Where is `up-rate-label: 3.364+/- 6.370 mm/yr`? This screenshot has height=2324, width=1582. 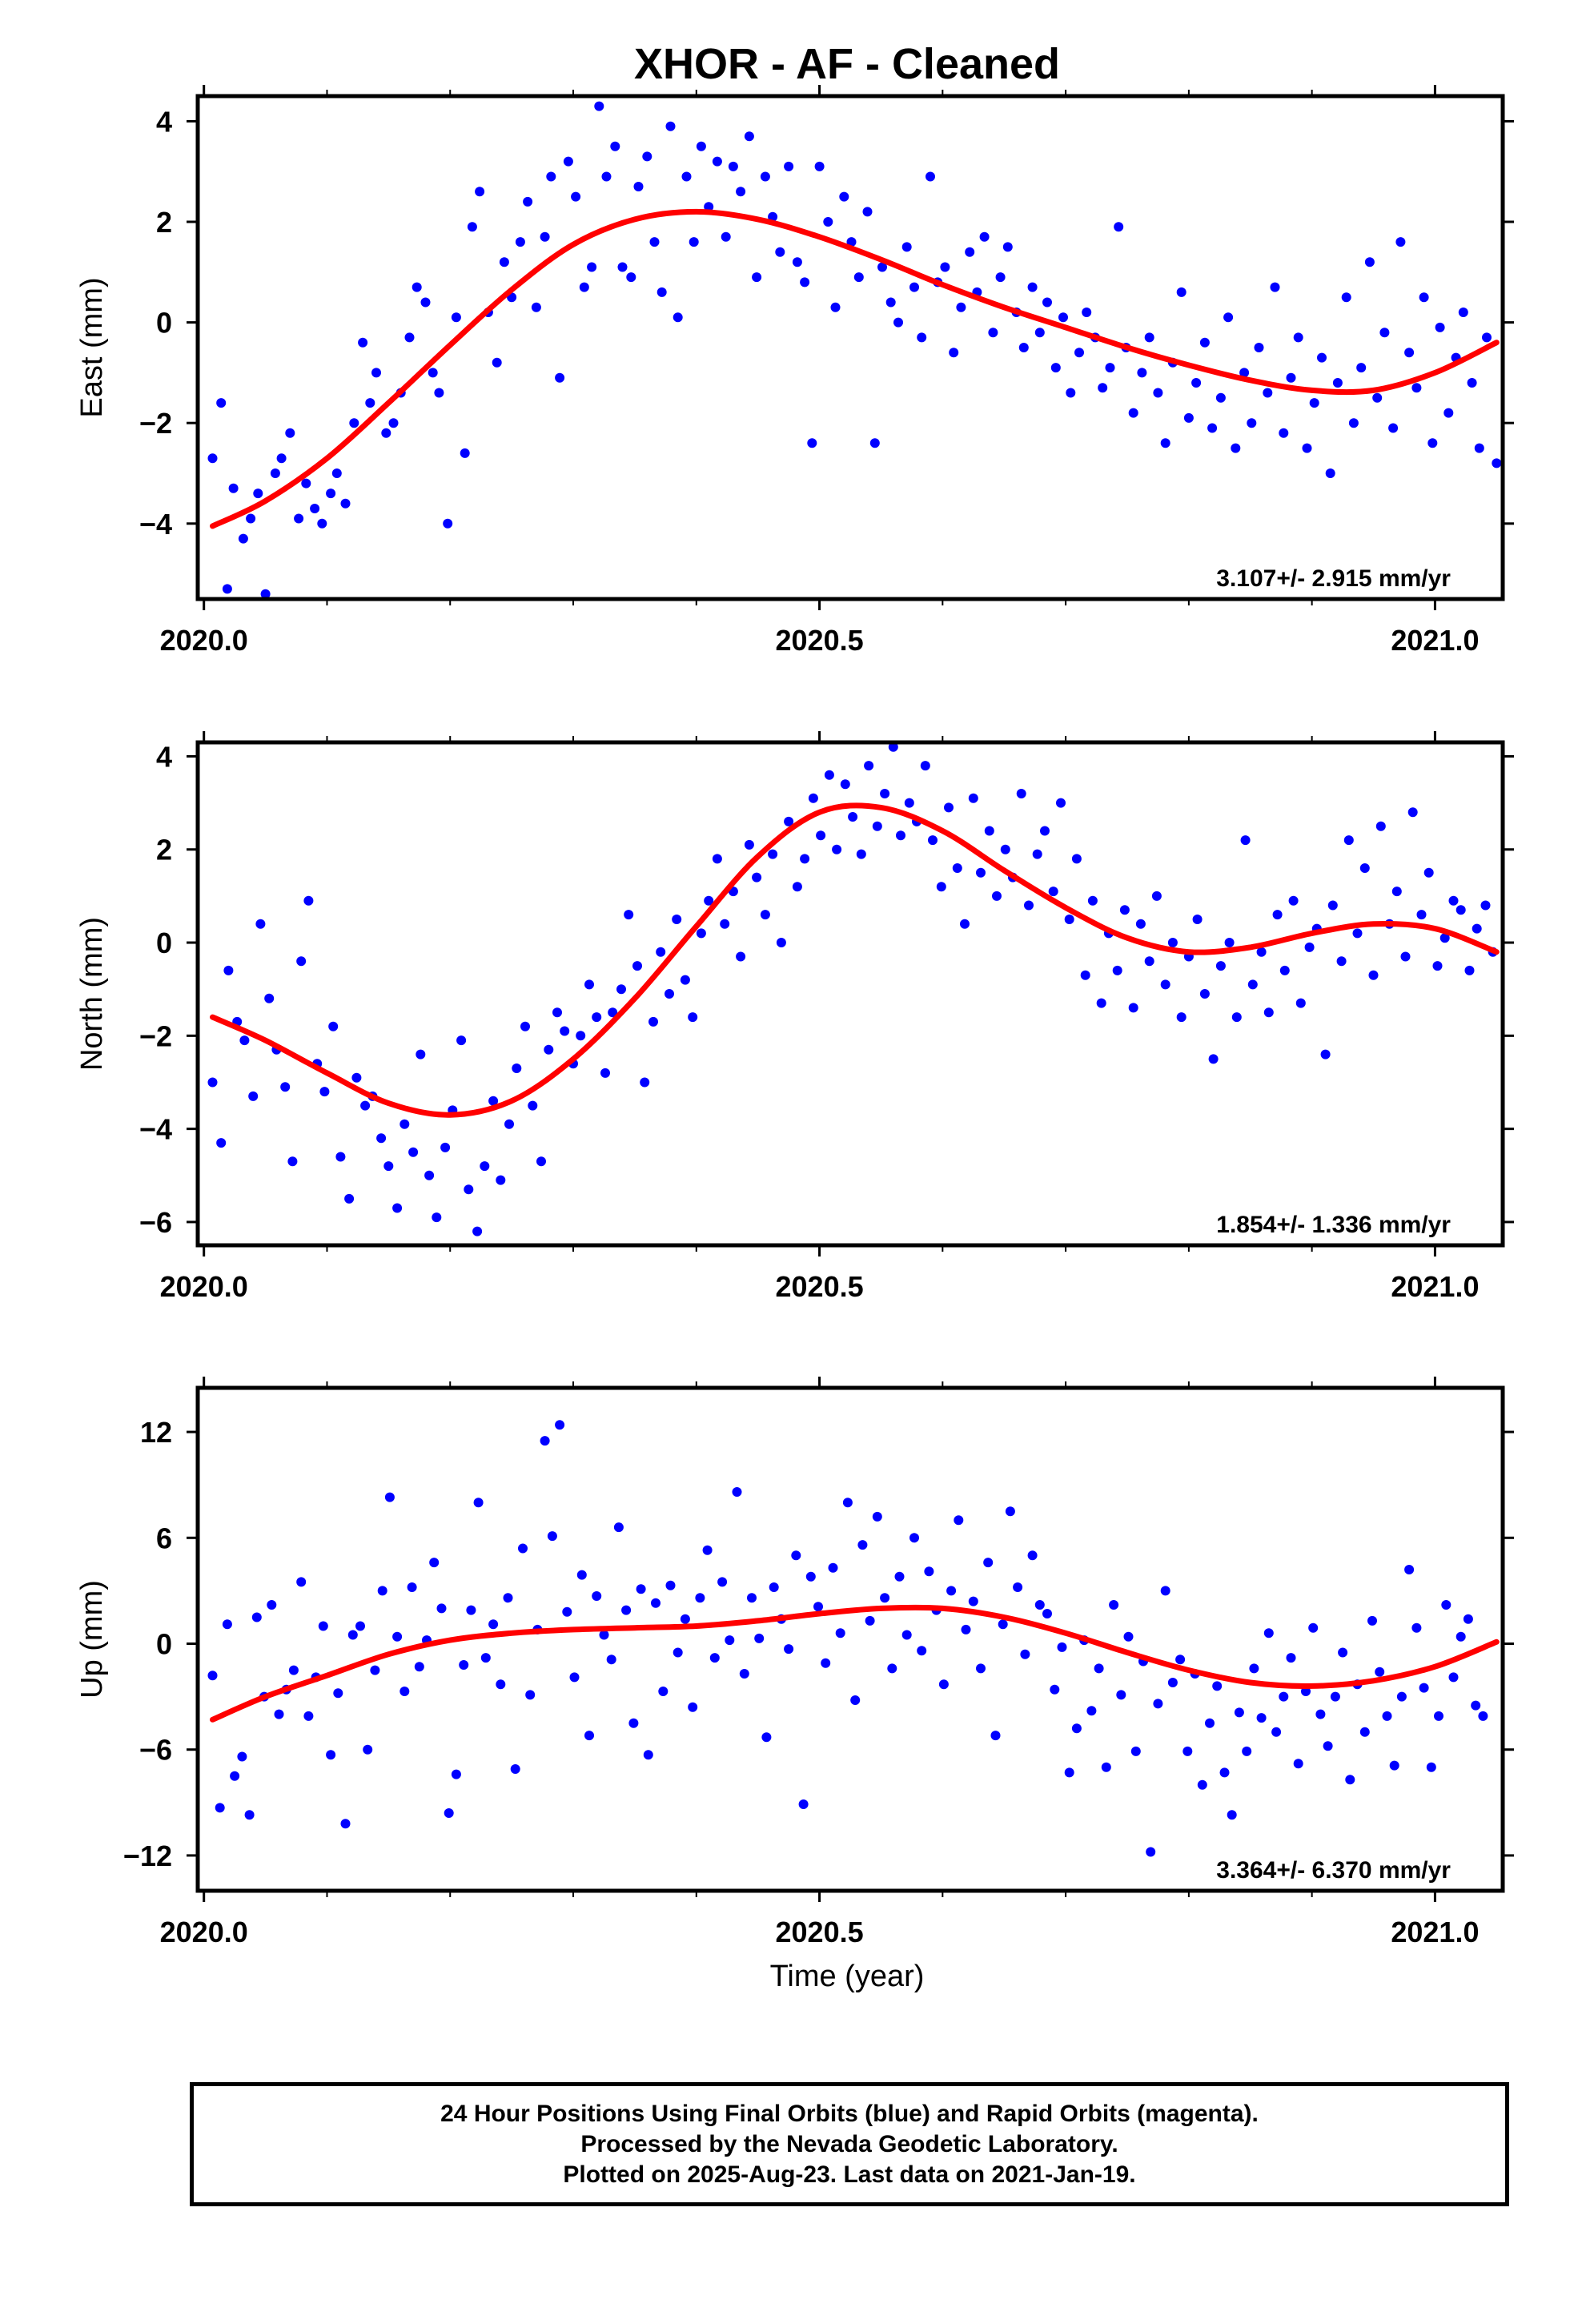
up-rate-label: 3.364+/- 6.370 mm/yr is located at coordinates (1333, 1871).